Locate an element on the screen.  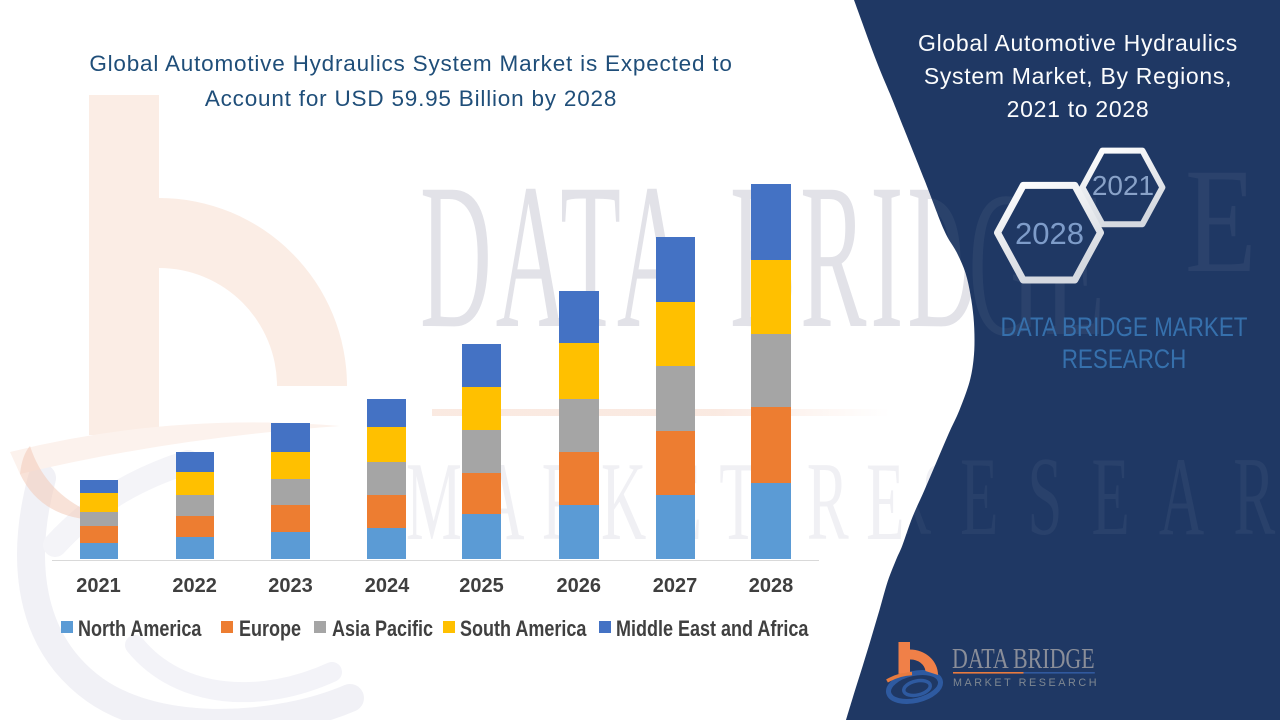
svg-text: E is located at coordinates (1220, 221).